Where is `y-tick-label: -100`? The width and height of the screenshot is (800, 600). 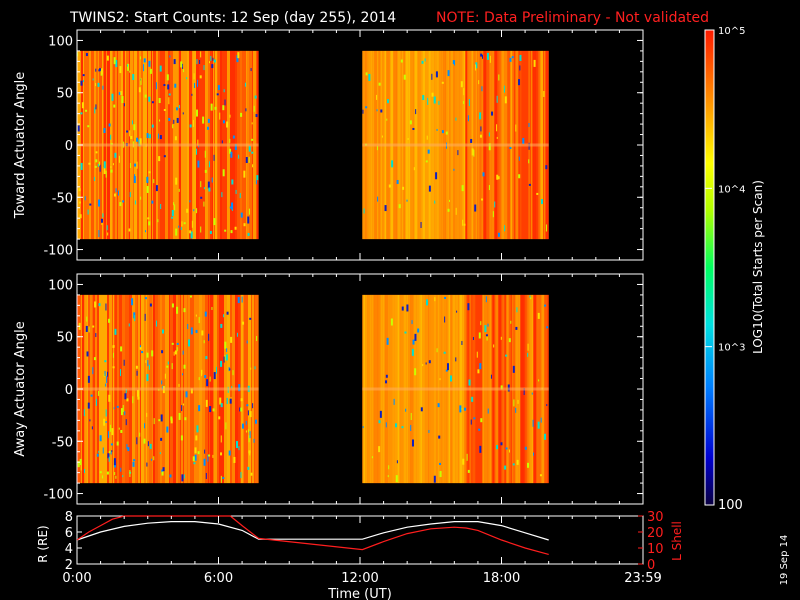 y-tick-label: -100 is located at coordinates (58, 495).